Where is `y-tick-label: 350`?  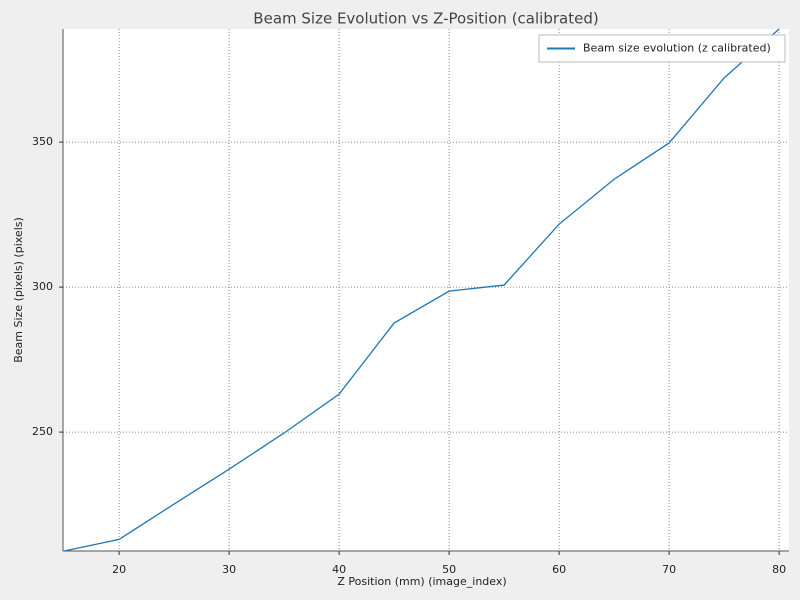
y-tick-label: 350 is located at coordinates (42, 141).